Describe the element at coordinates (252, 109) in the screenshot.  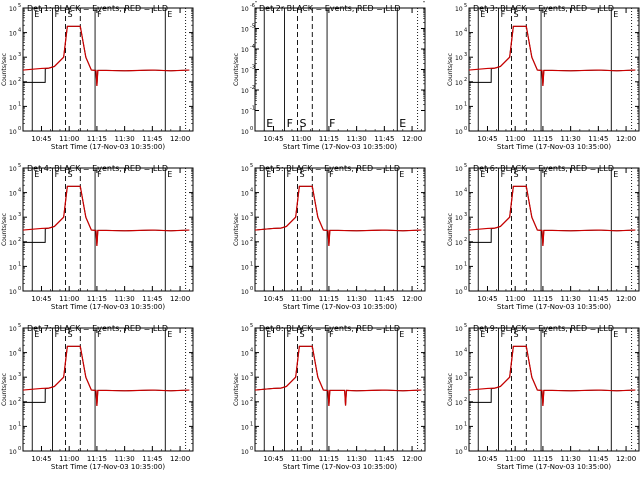
I see `y-tick-label-exp: -1` at that location.